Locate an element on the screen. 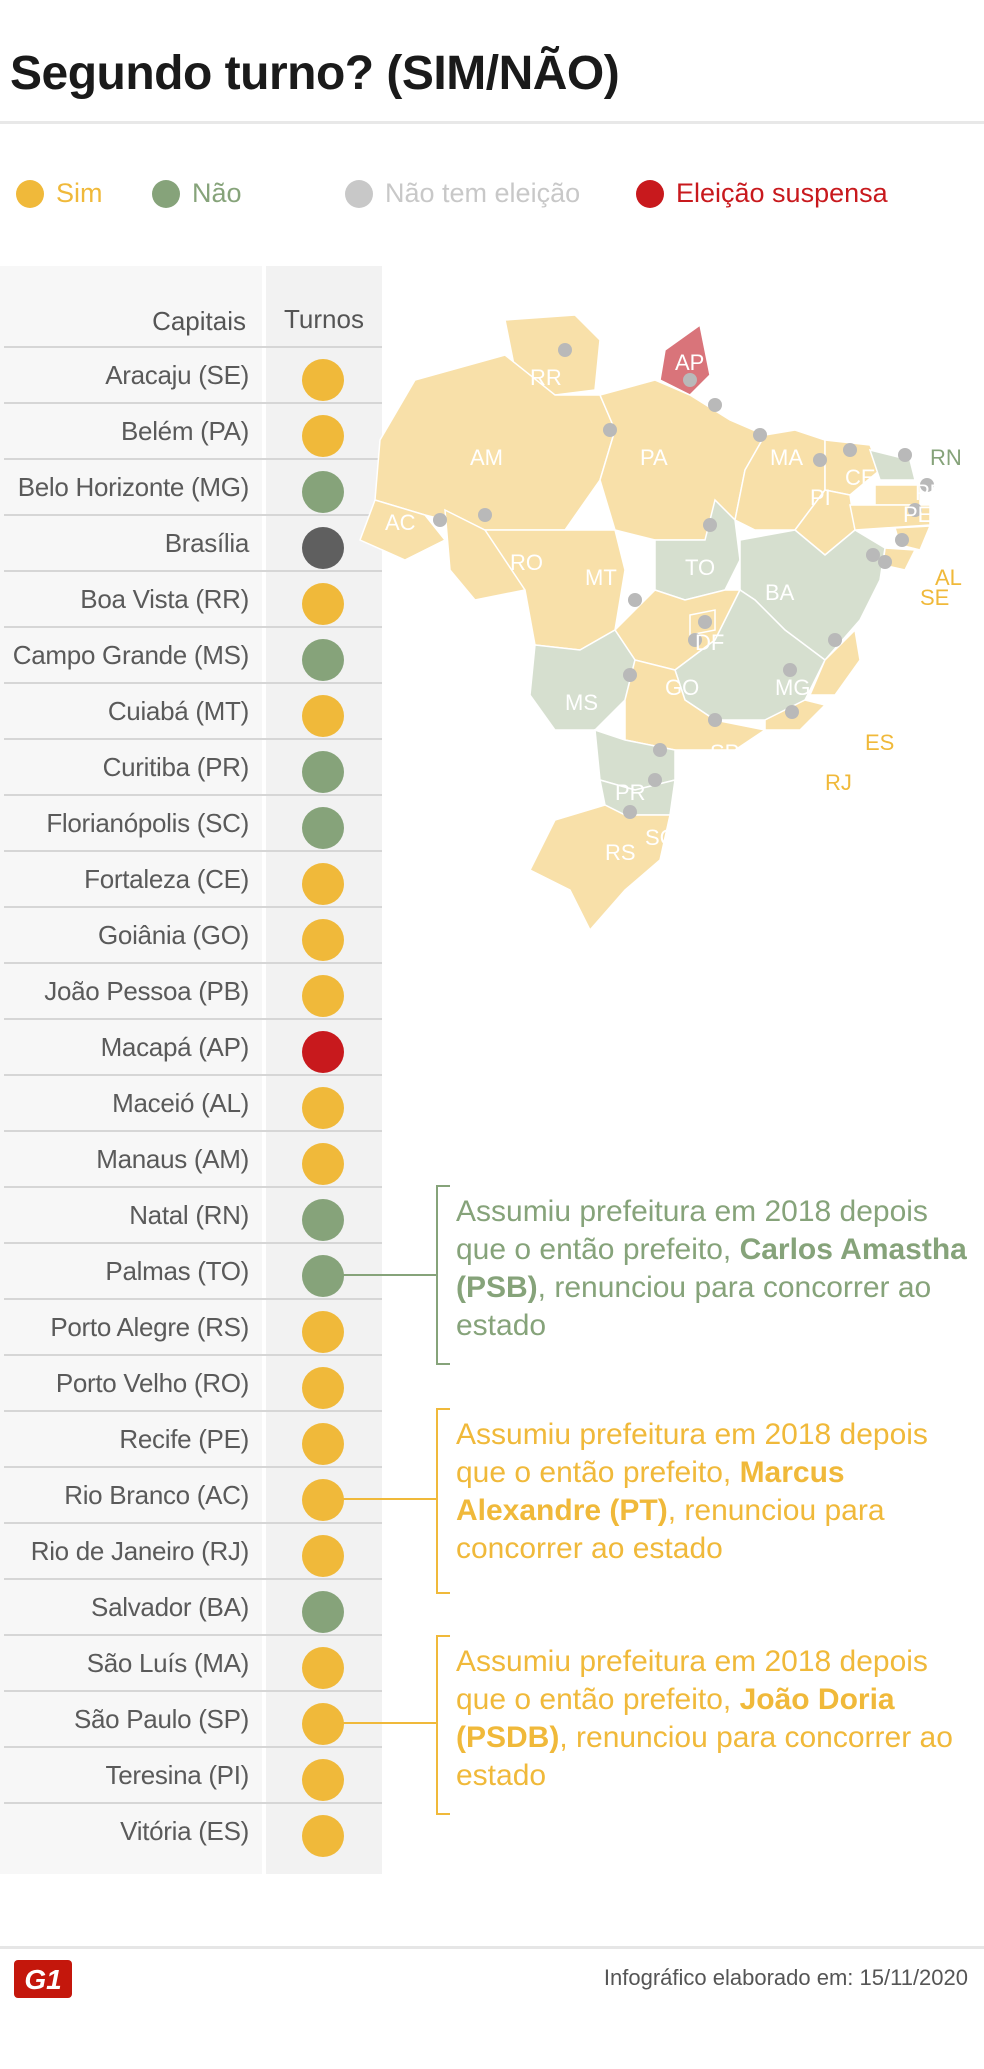  capital-name: Salvador (BA) is located at coordinates (170, 1607).